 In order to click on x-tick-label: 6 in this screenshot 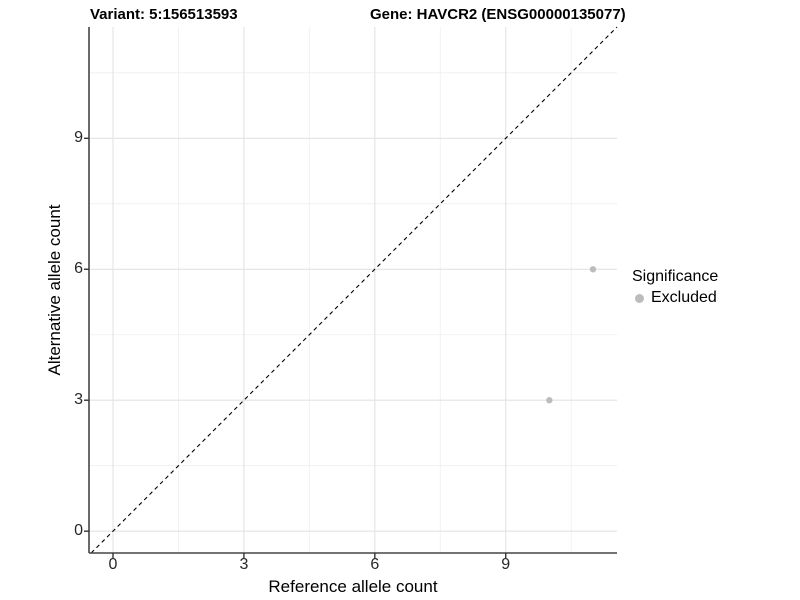, I will do `click(375, 564)`.